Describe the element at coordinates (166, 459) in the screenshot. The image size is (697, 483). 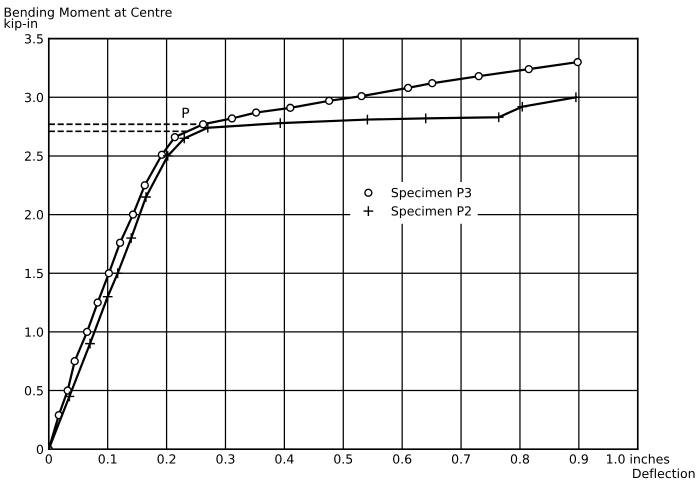
I see `x-tick-label: 0.2` at that location.